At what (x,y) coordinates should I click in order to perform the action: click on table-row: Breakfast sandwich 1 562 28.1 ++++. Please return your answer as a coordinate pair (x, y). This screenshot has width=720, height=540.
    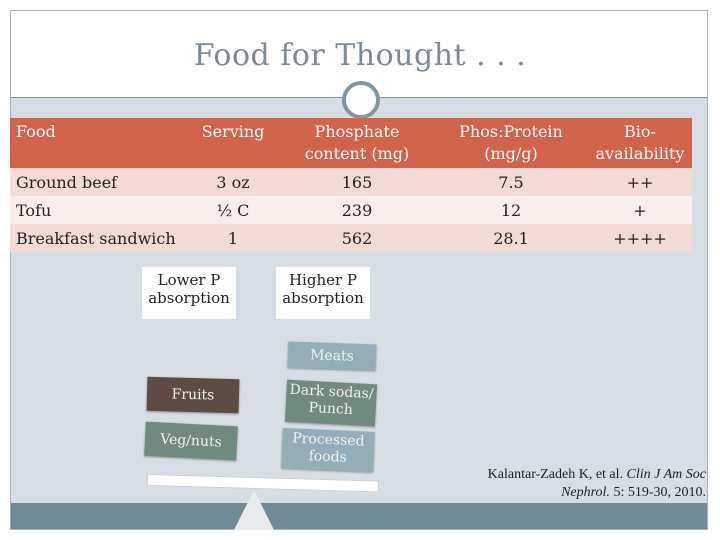
    Looking at the image, I should click on (351, 238).